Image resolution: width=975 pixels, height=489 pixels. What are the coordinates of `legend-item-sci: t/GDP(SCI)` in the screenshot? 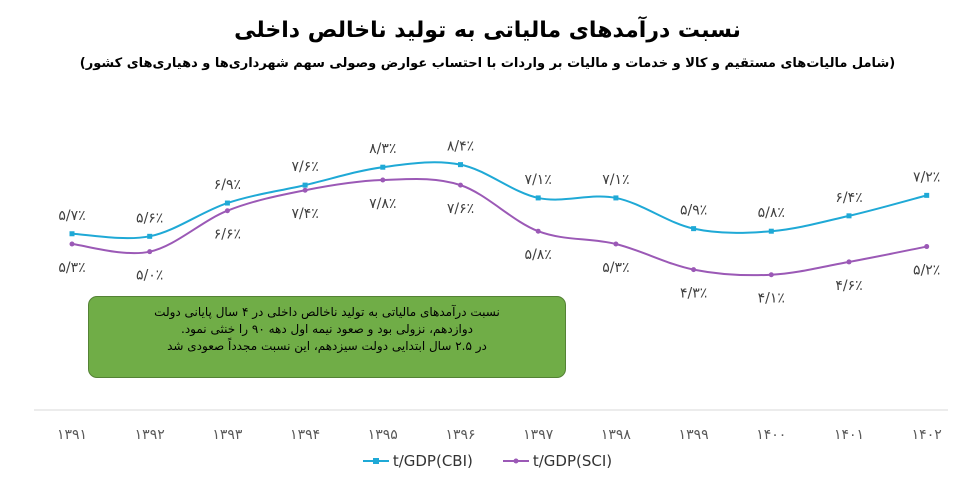 It's located at (557, 461).